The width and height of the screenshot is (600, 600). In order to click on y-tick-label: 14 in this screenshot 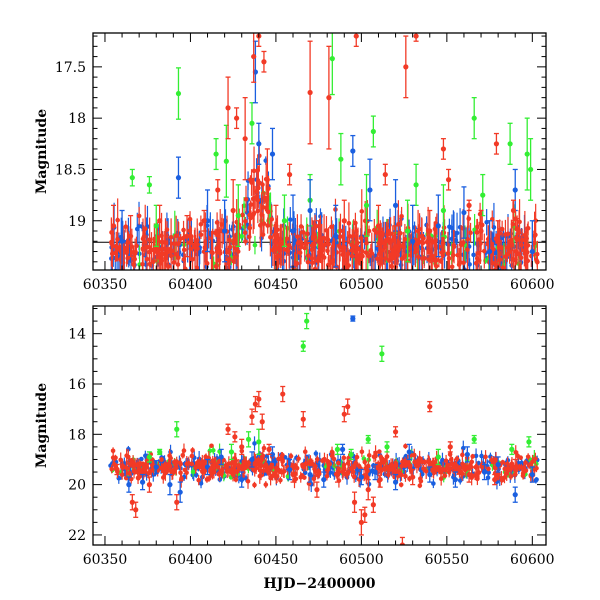, I will do `click(77, 335)`.